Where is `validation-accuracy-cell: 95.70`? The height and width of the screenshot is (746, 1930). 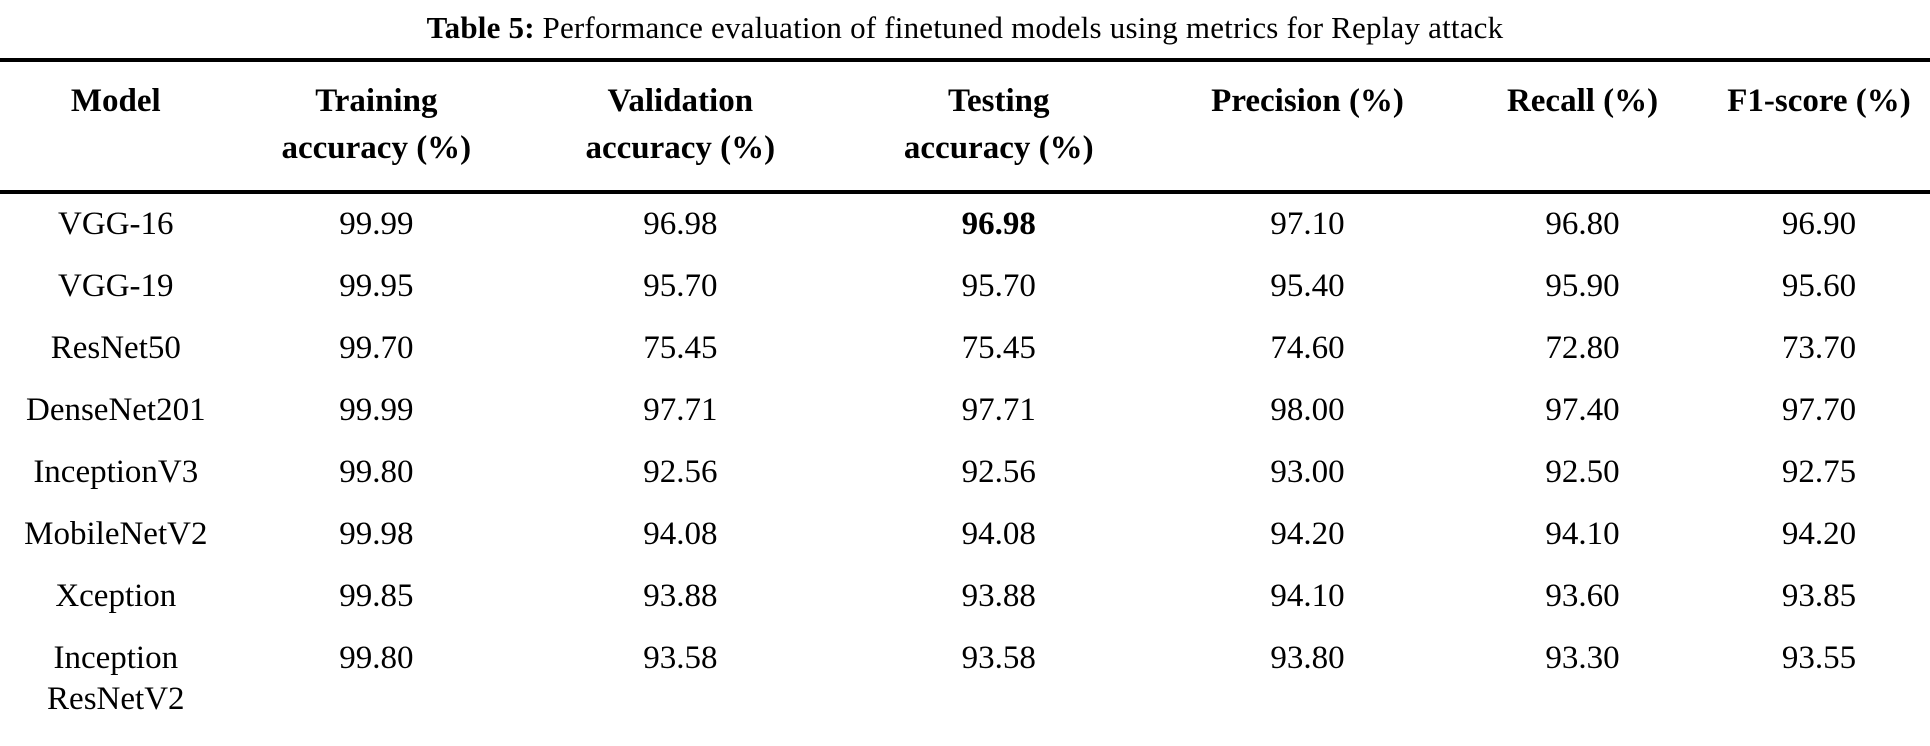 validation-accuracy-cell: 95.70 is located at coordinates (680, 286).